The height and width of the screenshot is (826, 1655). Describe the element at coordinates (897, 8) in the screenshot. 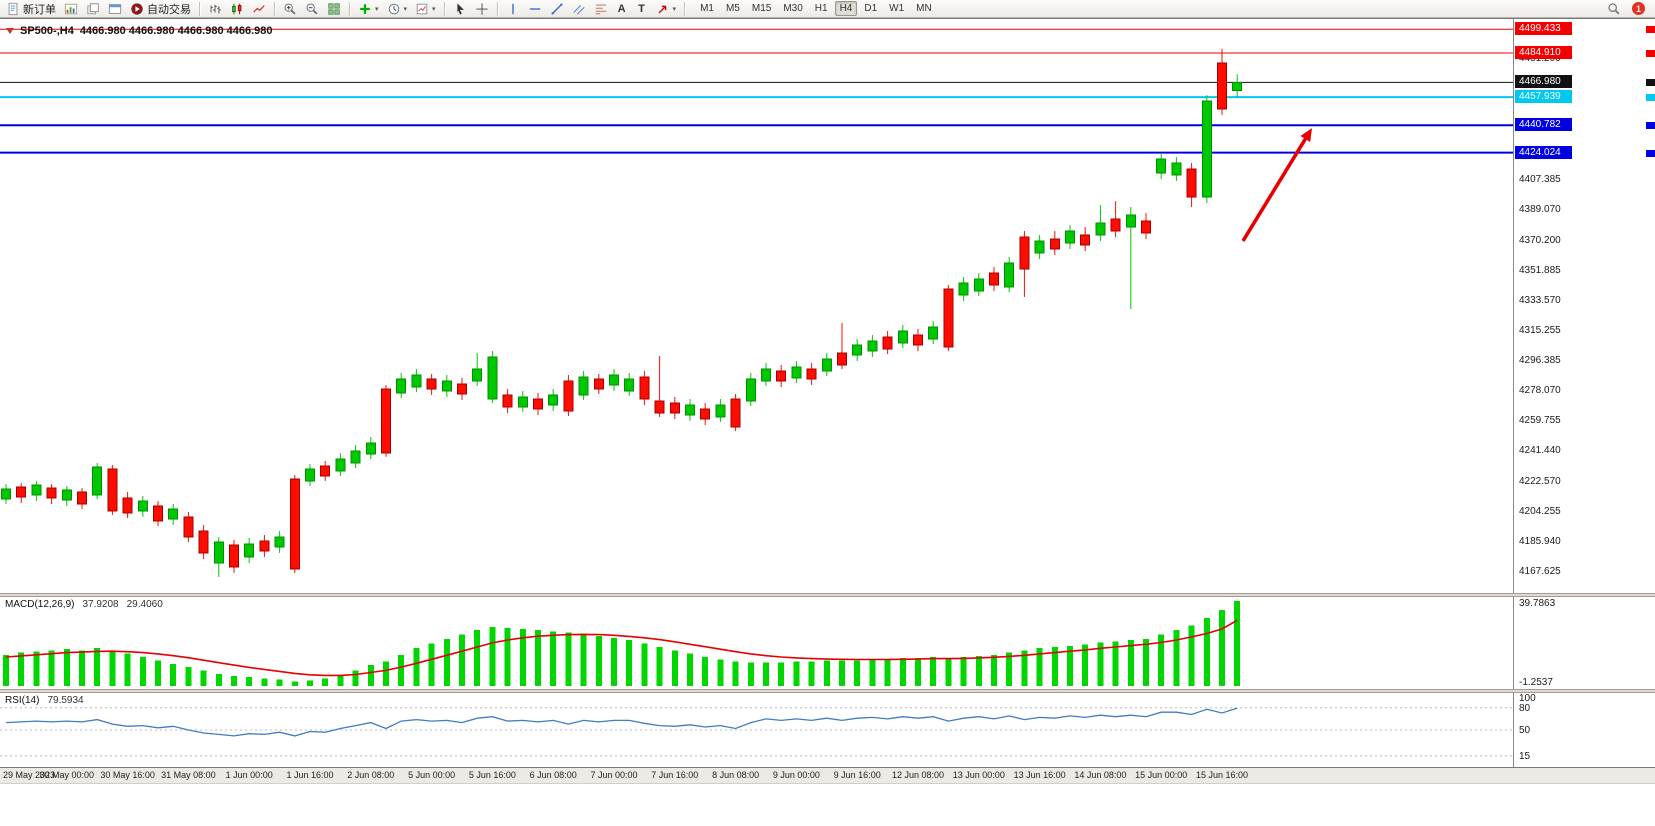

I see `timeframe-w1-button: W1` at that location.